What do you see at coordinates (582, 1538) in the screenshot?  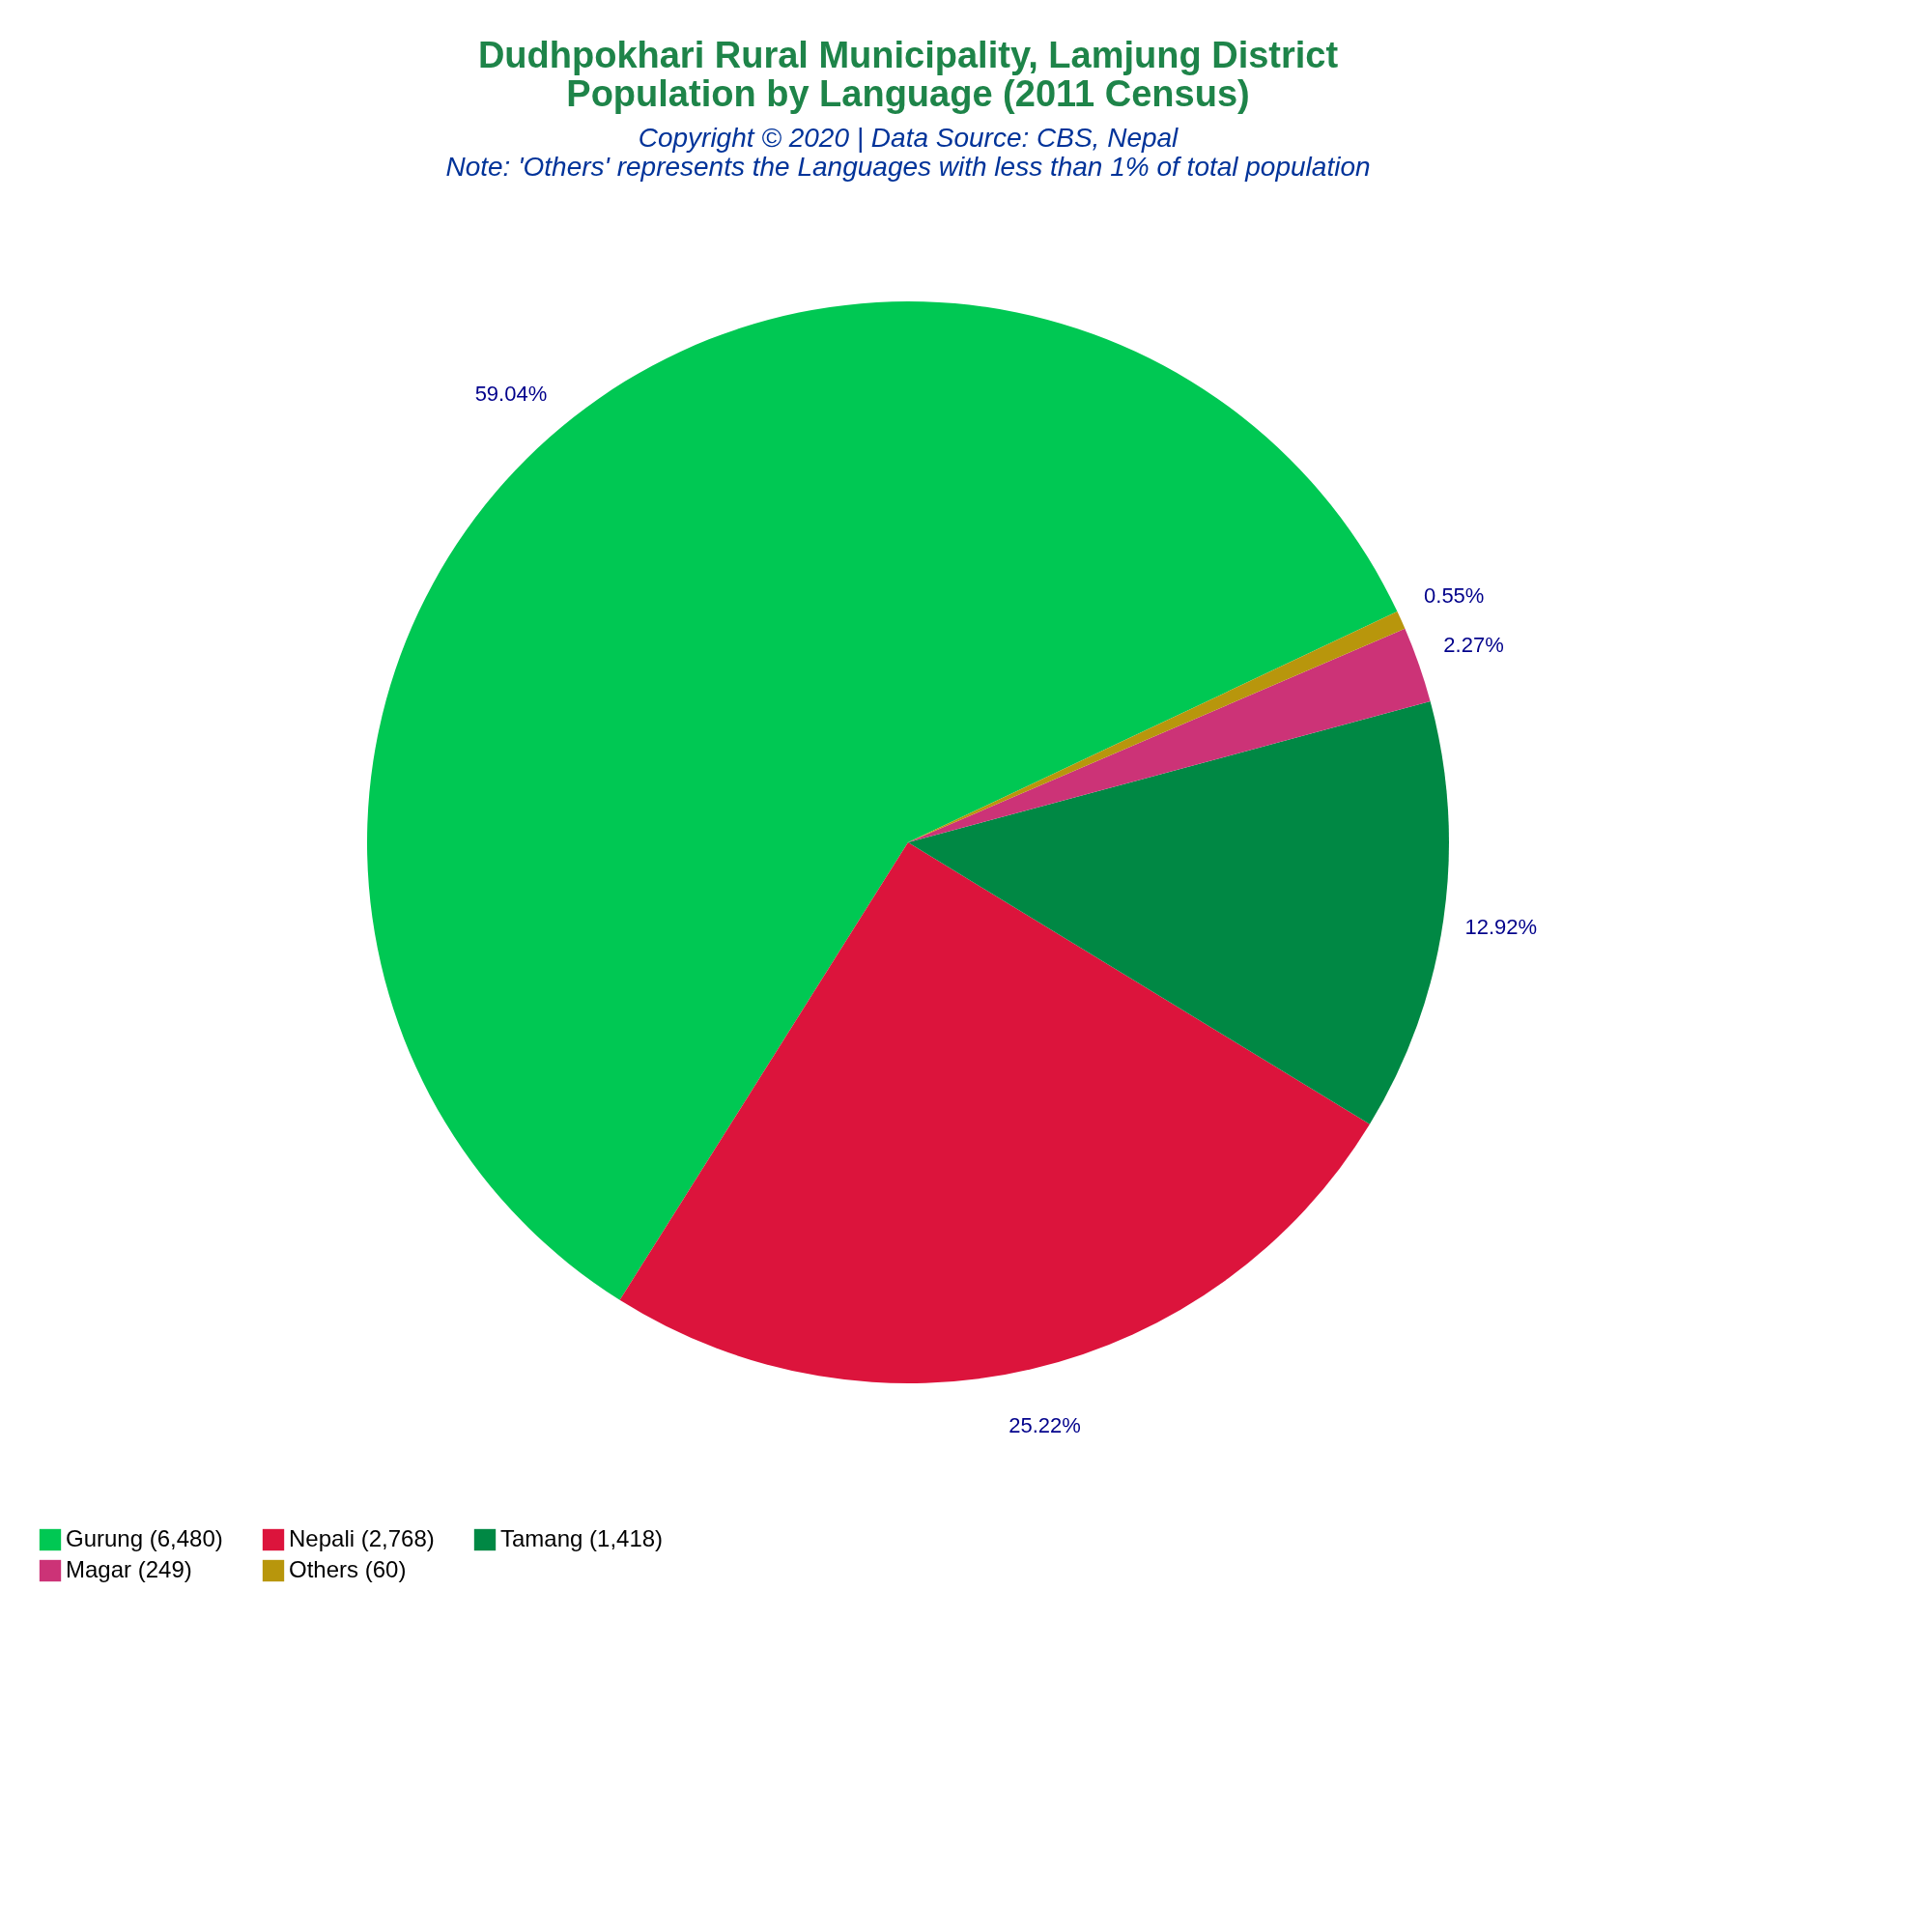 I see `legend-label: Tamang (1,418)` at bounding box center [582, 1538].